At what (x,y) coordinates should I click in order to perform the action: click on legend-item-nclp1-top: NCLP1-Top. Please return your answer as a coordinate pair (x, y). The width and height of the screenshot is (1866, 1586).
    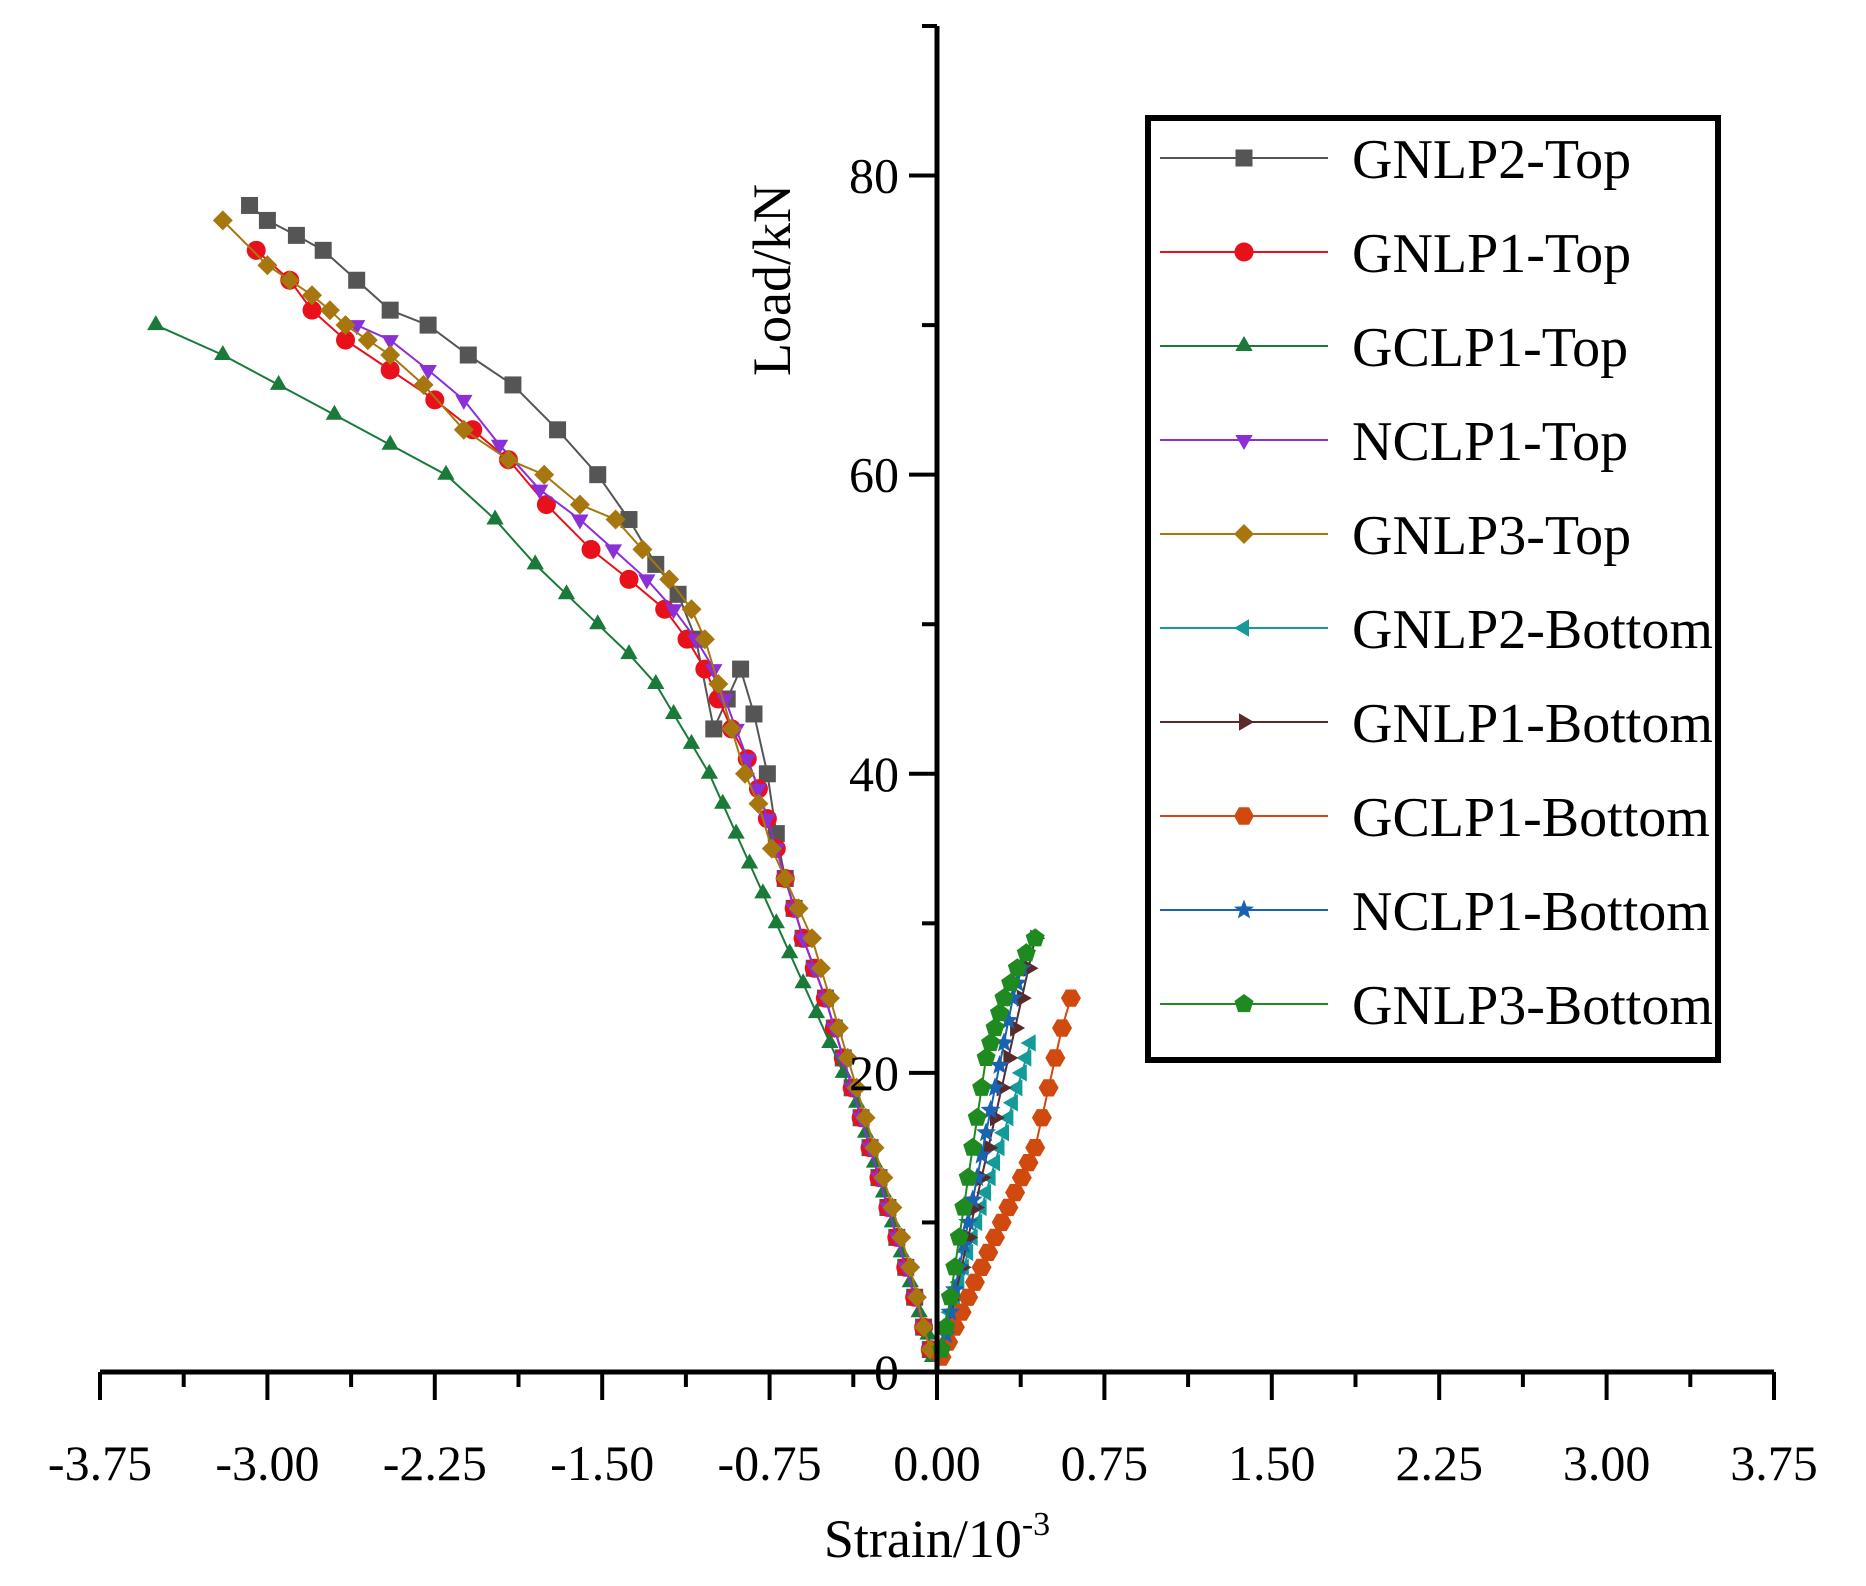
    Looking at the image, I should click on (1394, 442).